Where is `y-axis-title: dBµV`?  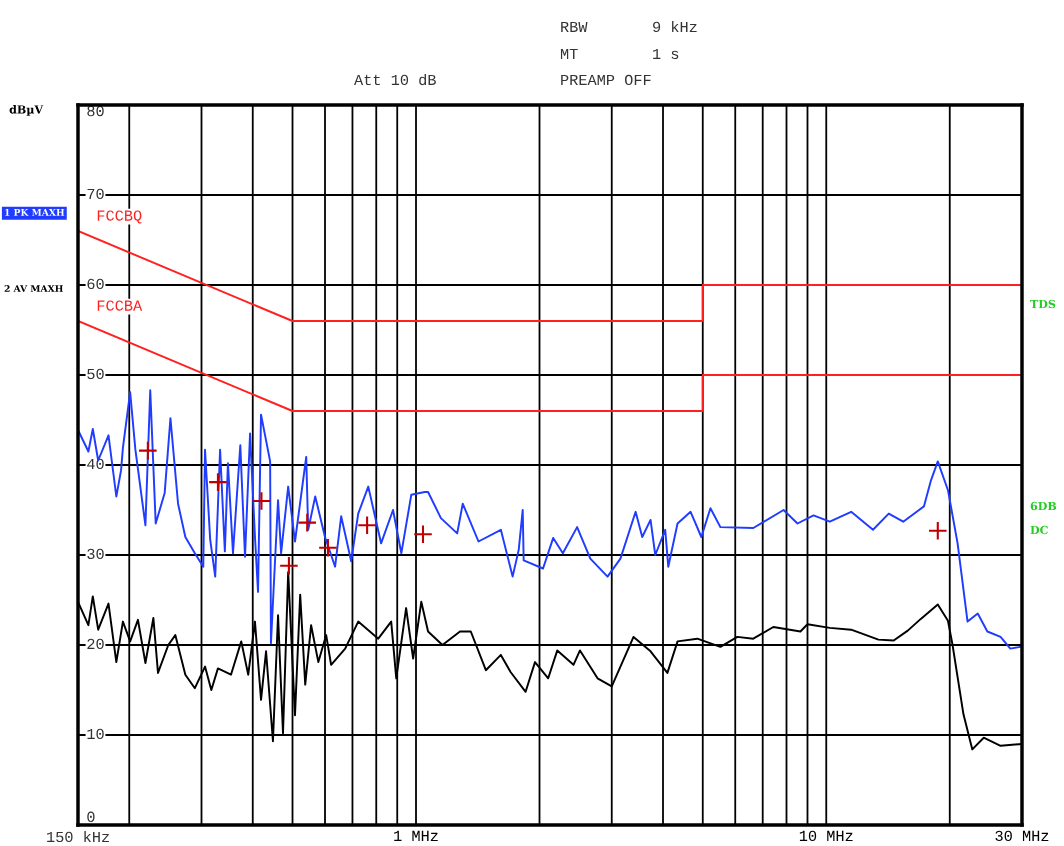
y-axis-title: dBµV is located at coordinates (26, 110).